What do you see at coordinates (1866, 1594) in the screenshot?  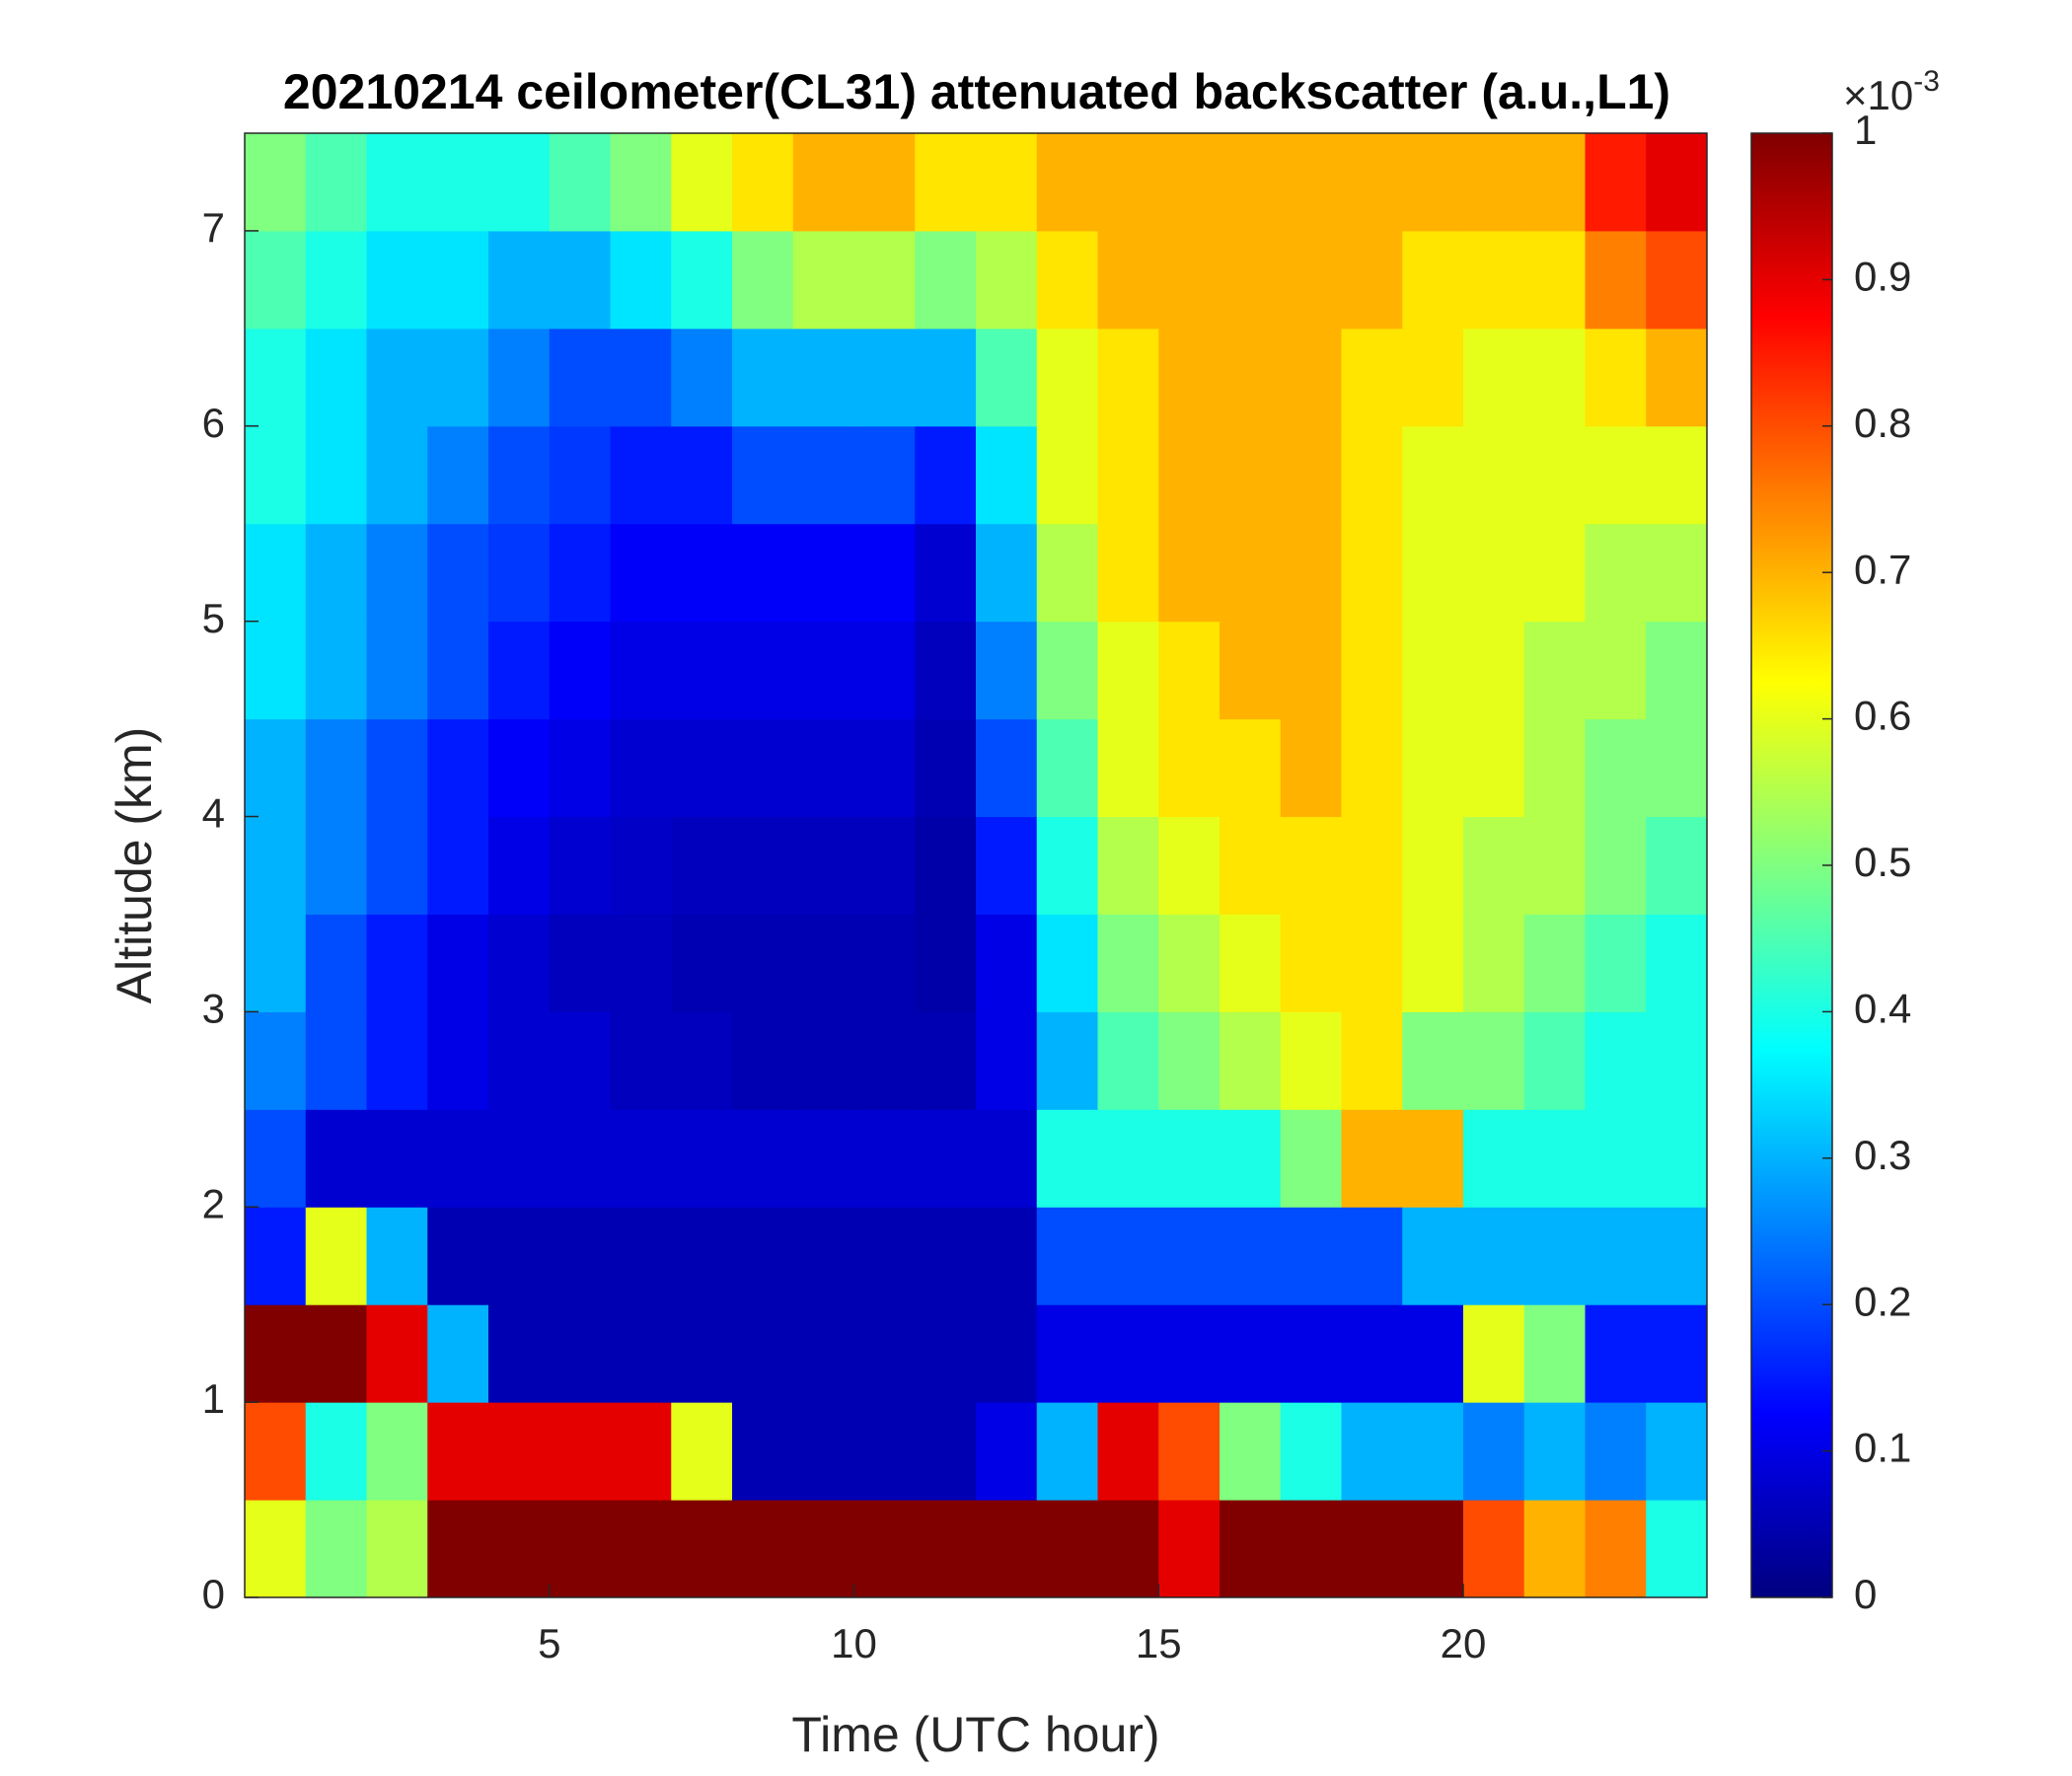 I see `colorbar-tick-label: 0` at bounding box center [1866, 1594].